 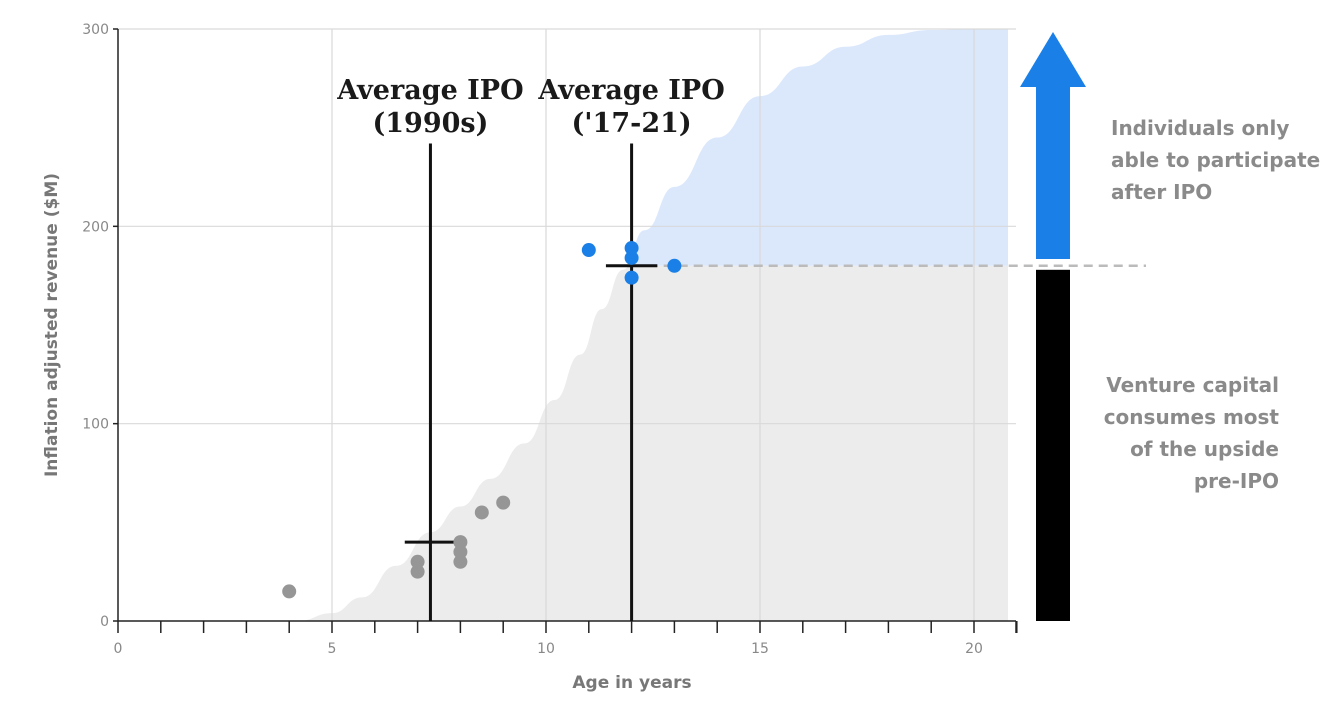 What do you see at coordinates (630, 90) in the screenshot?
I see `ipo-label-2: Average IPO` at bounding box center [630, 90].